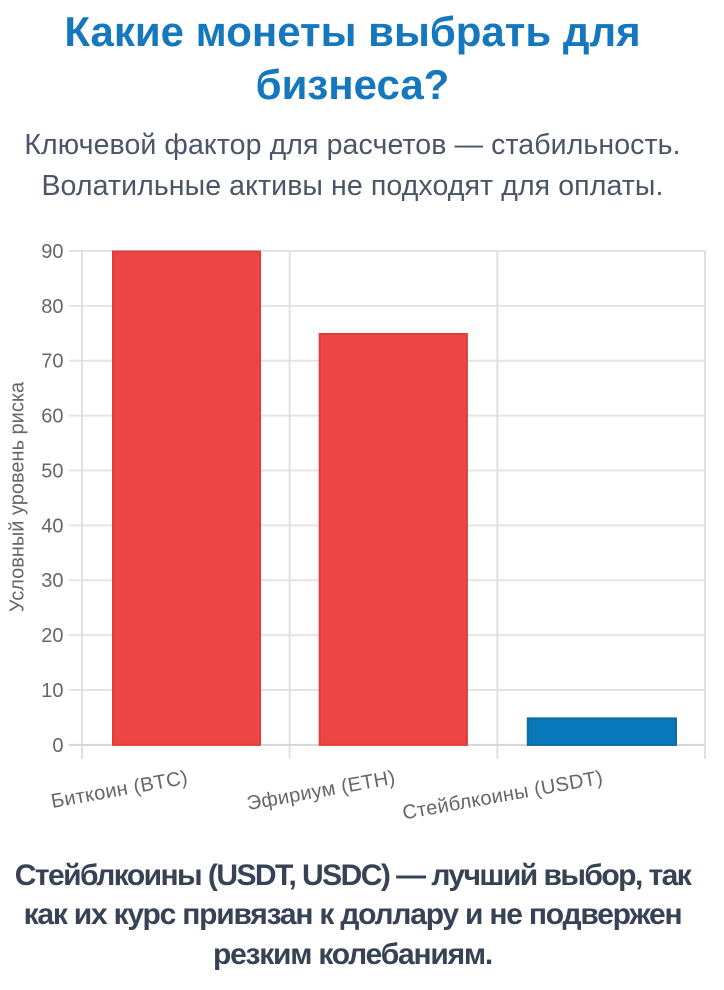  What do you see at coordinates (52, 252) in the screenshot?
I see `svg-text: 90` at bounding box center [52, 252].